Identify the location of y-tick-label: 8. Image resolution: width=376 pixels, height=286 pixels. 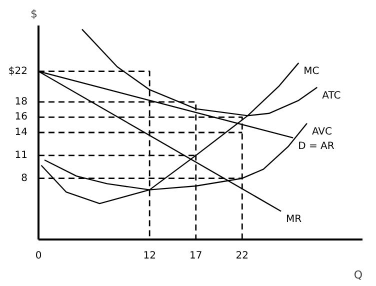
(24, 178).